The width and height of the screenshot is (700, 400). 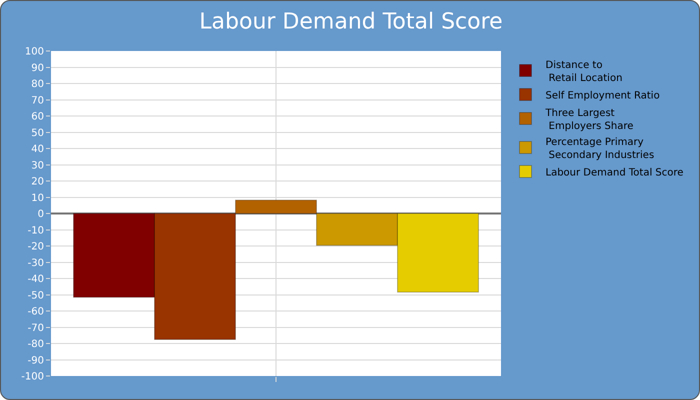 What do you see at coordinates (36, 263) in the screenshot?
I see `y-tick-label: -30` at bounding box center [36, 263].